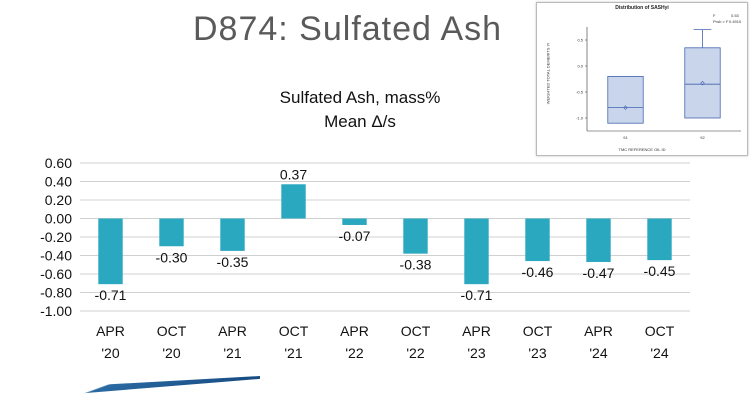 Image resolution: width=750 pixels, height=400 pixels. Describe the element at coordinates (580, 118) in the screenshot. I see `inset-y-tick-label: -1.0` at that location.